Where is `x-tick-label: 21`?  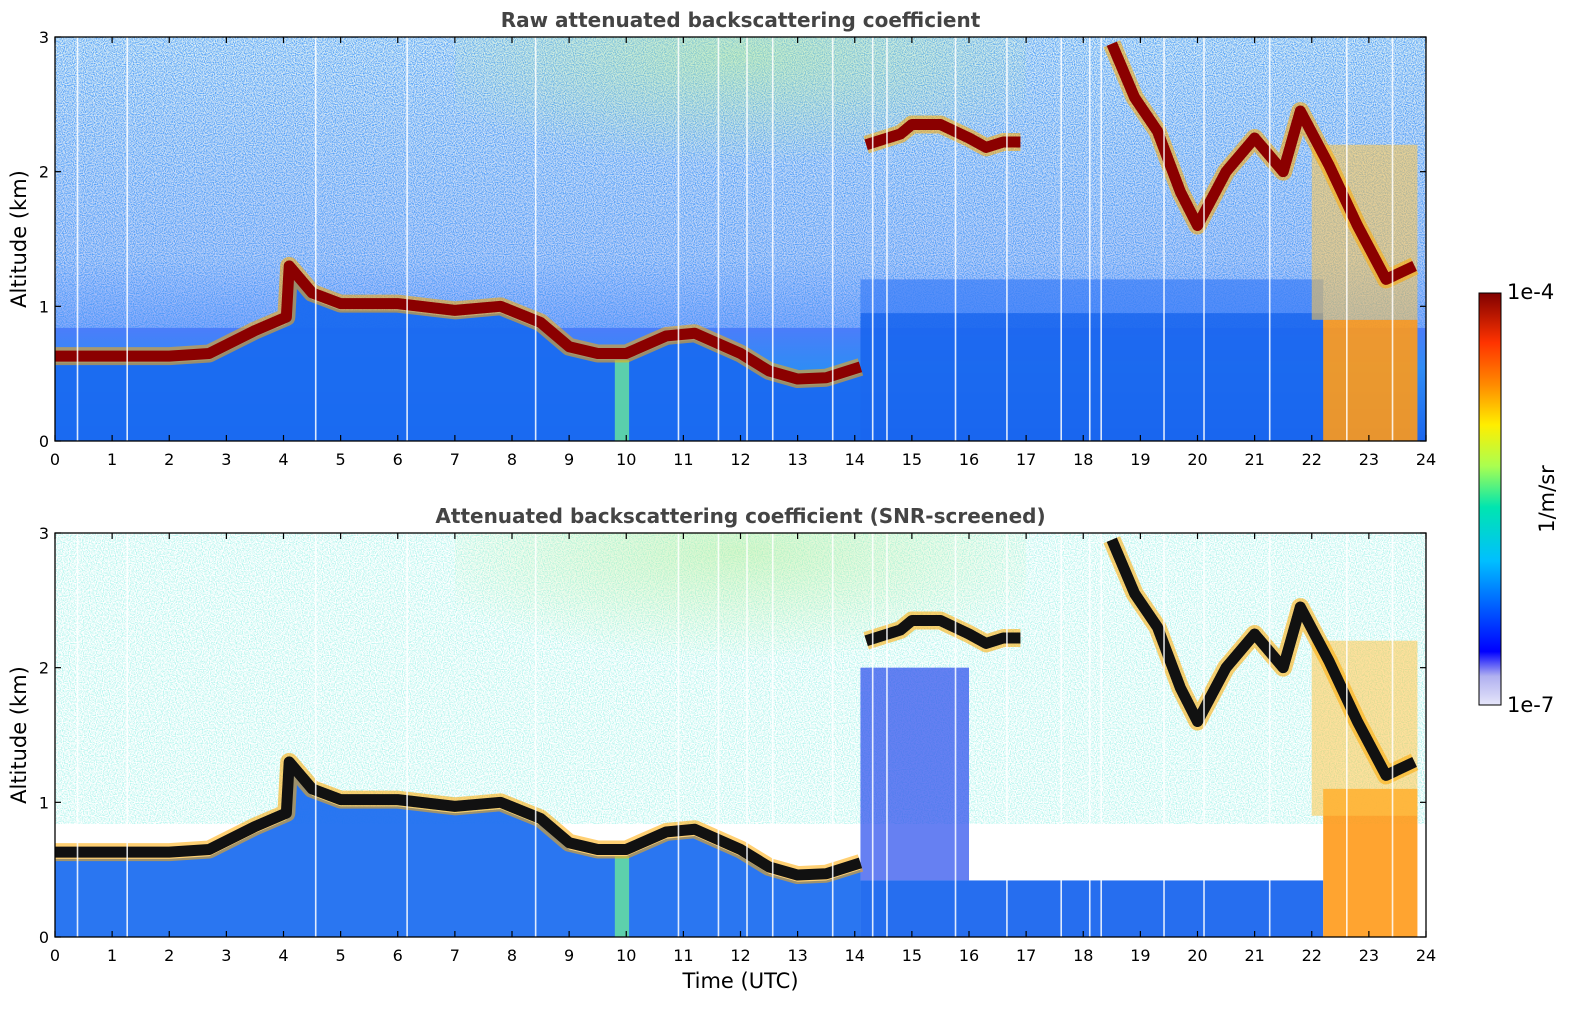 x-tick-label: 21 is located at coordinates (1254, 955).